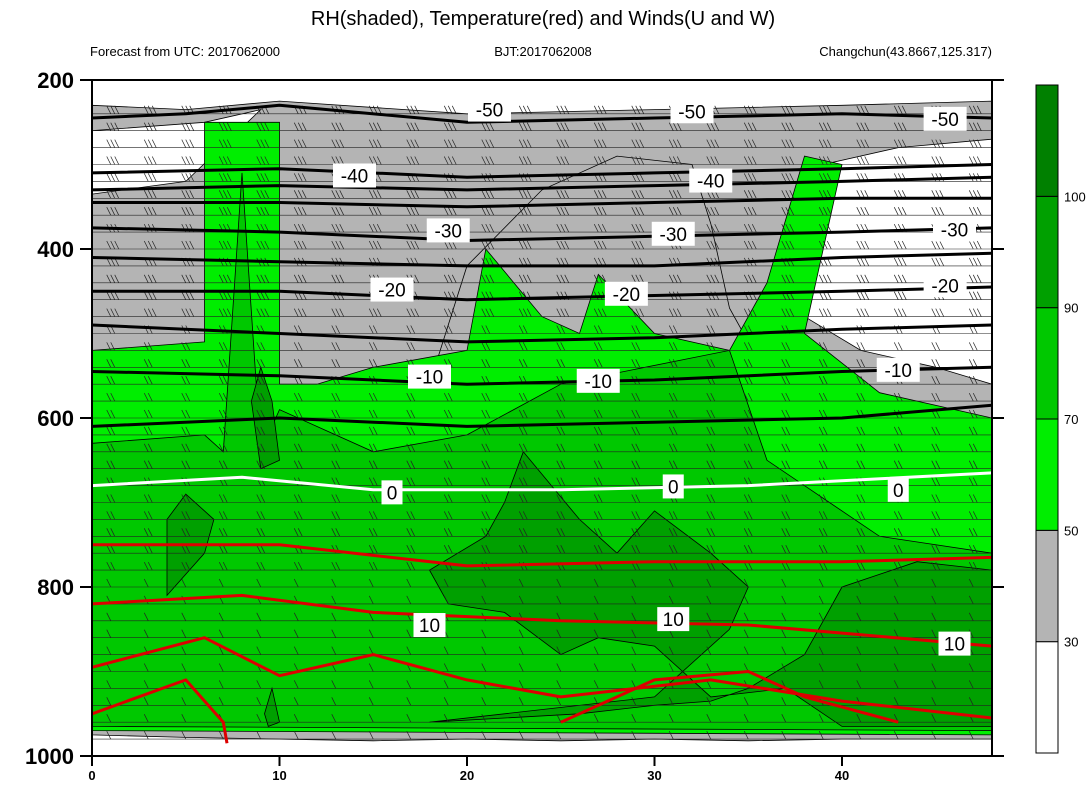 Image resolution: width=1087 pixels, height=806 pixels. What do you see at coordinates (673, 487) in the screenshot?
I see `contour-label-15: 0` at bounding box center [673, 487].